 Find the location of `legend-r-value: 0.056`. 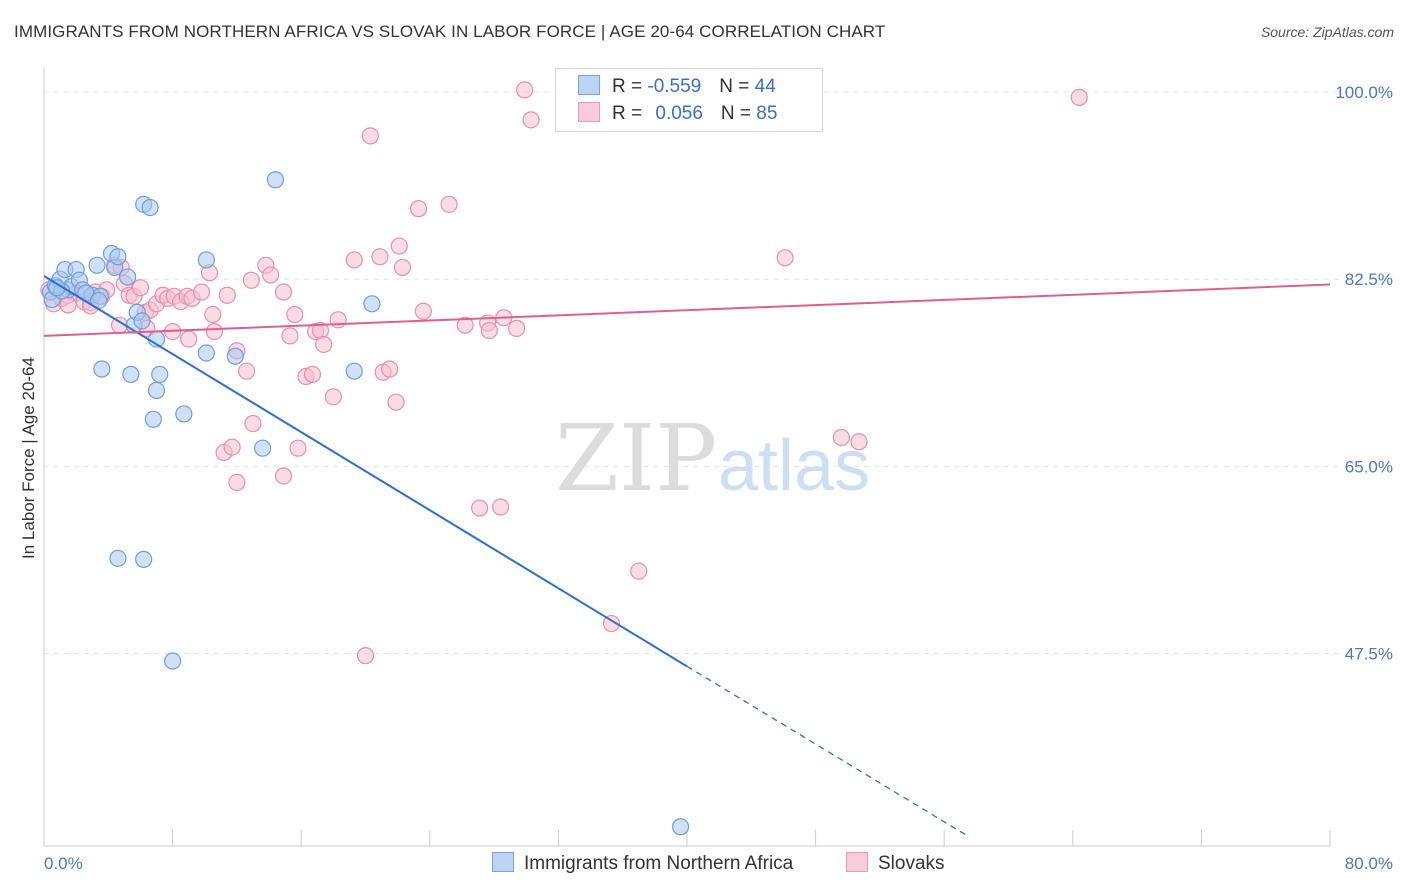

legend-r-value: 0.056 is located at coordinates (679, 113).